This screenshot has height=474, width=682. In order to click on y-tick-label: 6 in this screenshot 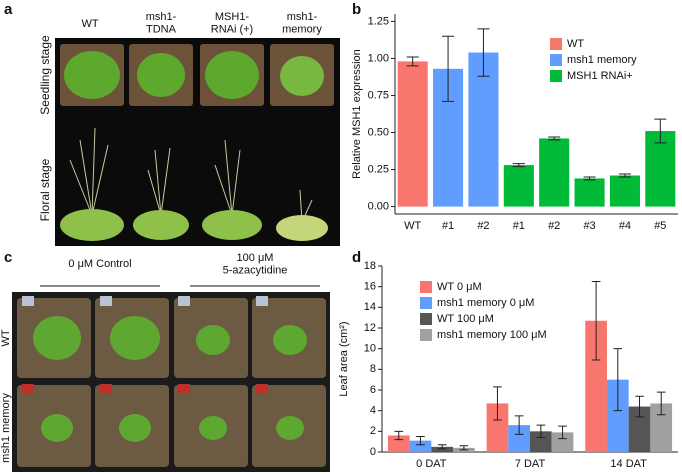, I will do `click(373, 390)`.